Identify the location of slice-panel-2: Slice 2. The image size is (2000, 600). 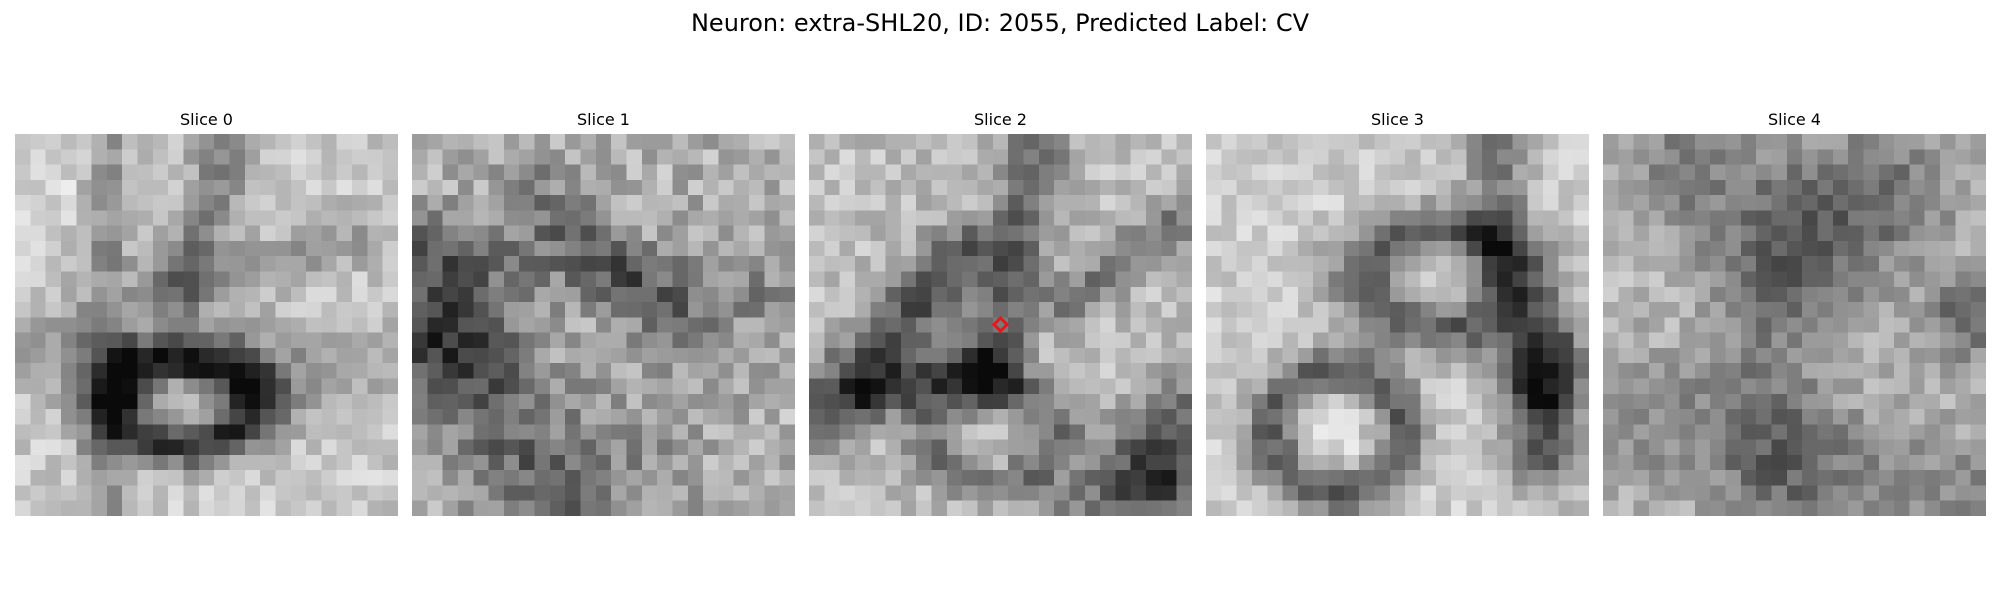
(1000, 313).